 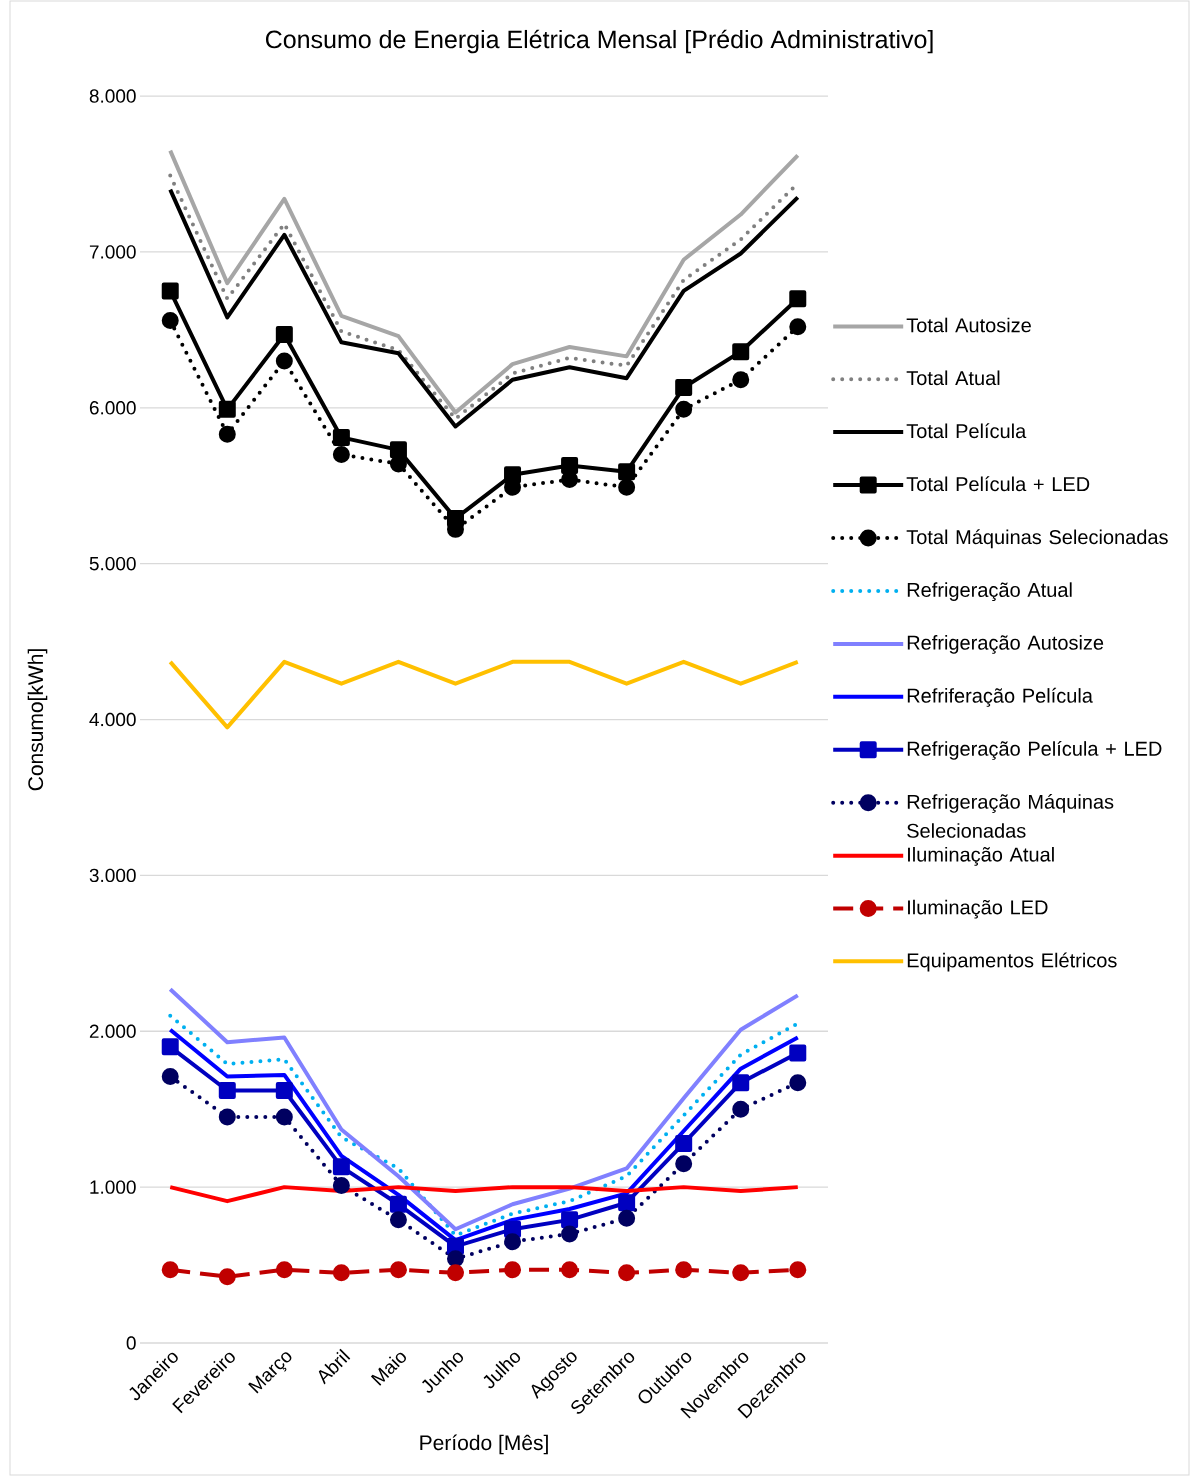 I want to click on y-tick-label: 3.000, so click(x=112, y=875).